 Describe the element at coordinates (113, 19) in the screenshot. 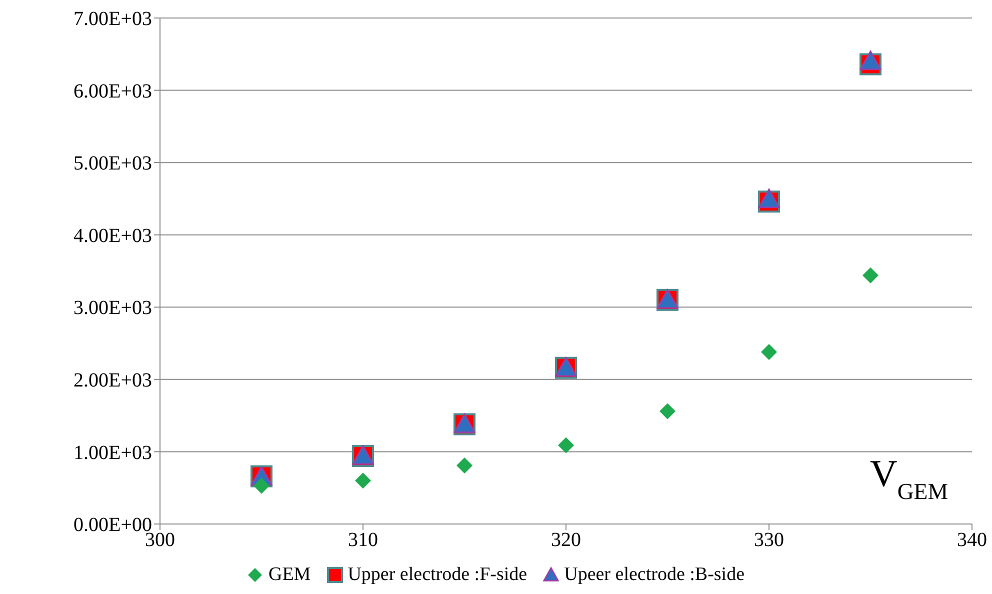

I see `y-tick-label: 7.00E+03` at that location.